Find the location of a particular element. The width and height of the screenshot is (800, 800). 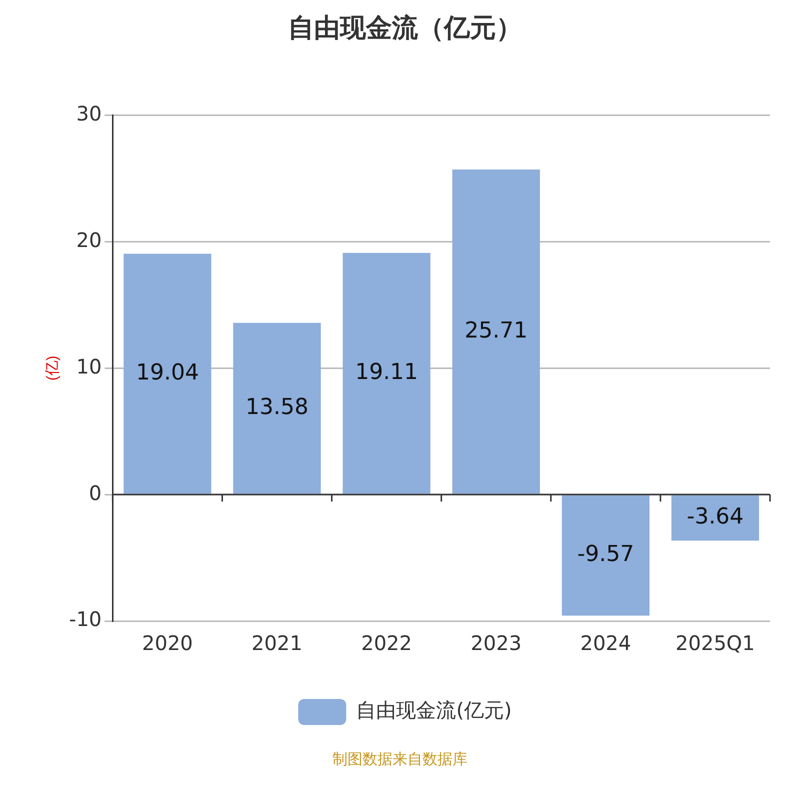

y-tick-label: 30 is located at coordinates (89, 113).